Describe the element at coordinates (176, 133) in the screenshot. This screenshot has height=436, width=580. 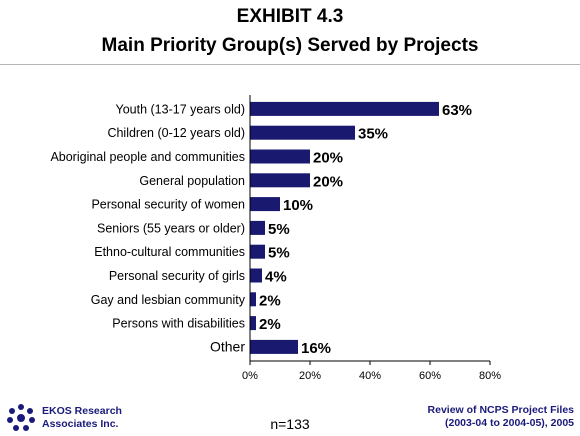
I see `category-label: Children (0-12 years old)` at that location.